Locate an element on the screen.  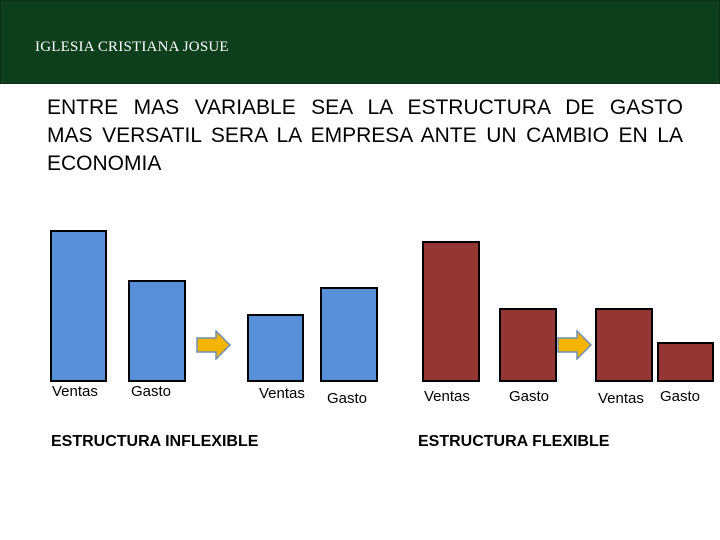
flexible-after-ventas-label: Ventas is located at coordinates (621, 398).